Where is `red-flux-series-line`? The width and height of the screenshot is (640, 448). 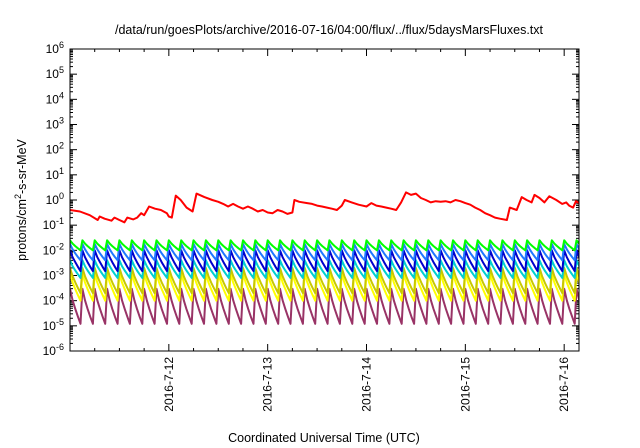 red-flux-series-line is located at coordinates (324, 207).